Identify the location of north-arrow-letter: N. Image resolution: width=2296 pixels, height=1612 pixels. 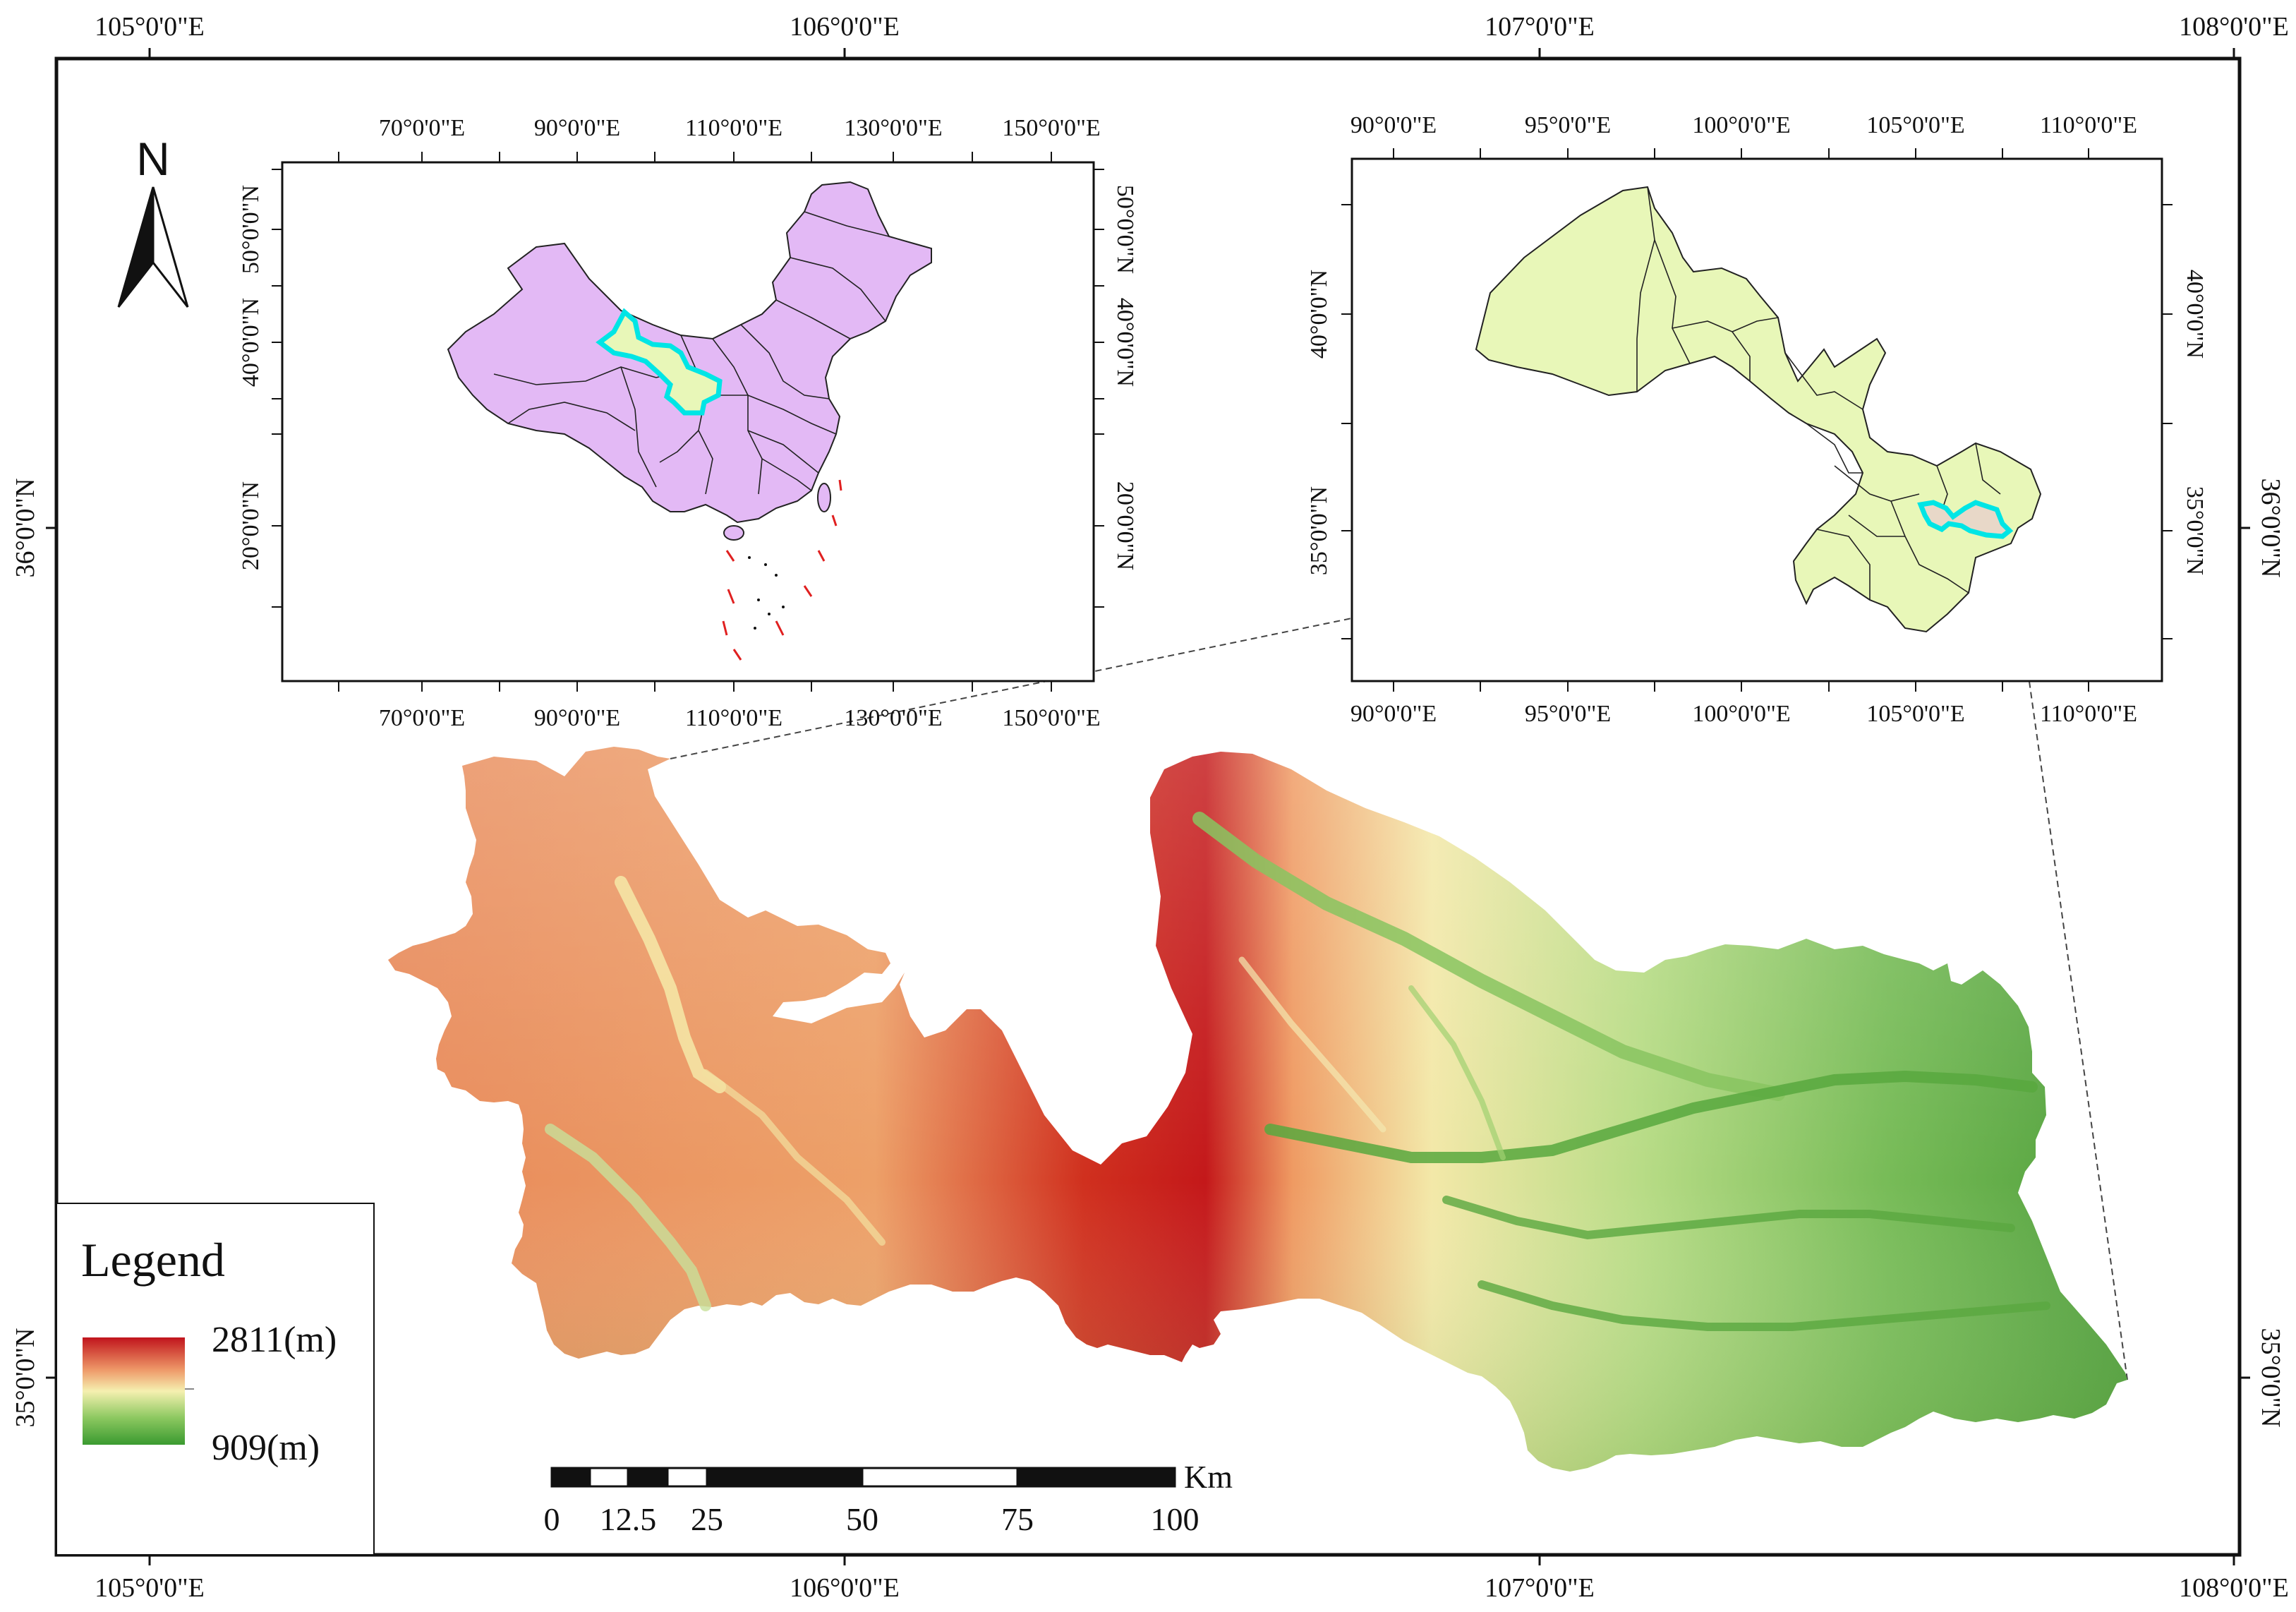
(153, 159).